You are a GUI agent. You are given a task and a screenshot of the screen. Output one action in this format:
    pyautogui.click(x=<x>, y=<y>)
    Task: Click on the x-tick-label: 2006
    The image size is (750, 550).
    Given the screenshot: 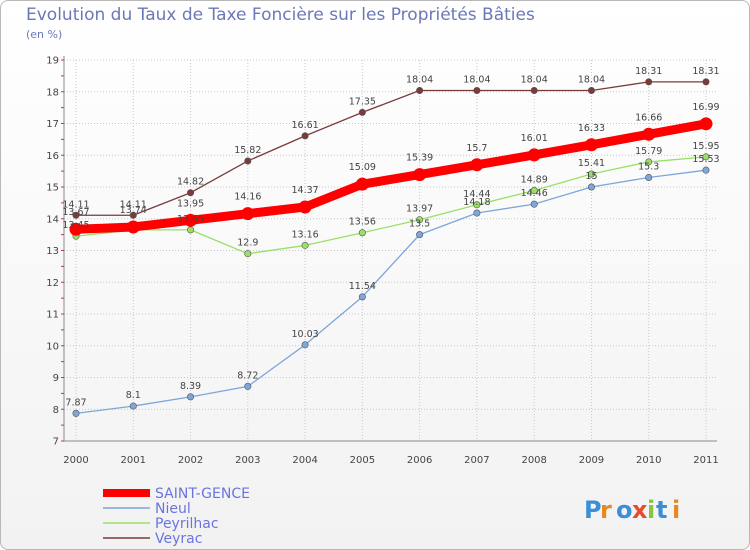 What is the action you would take?
    pyautogui.click(x=419, y=460)
    